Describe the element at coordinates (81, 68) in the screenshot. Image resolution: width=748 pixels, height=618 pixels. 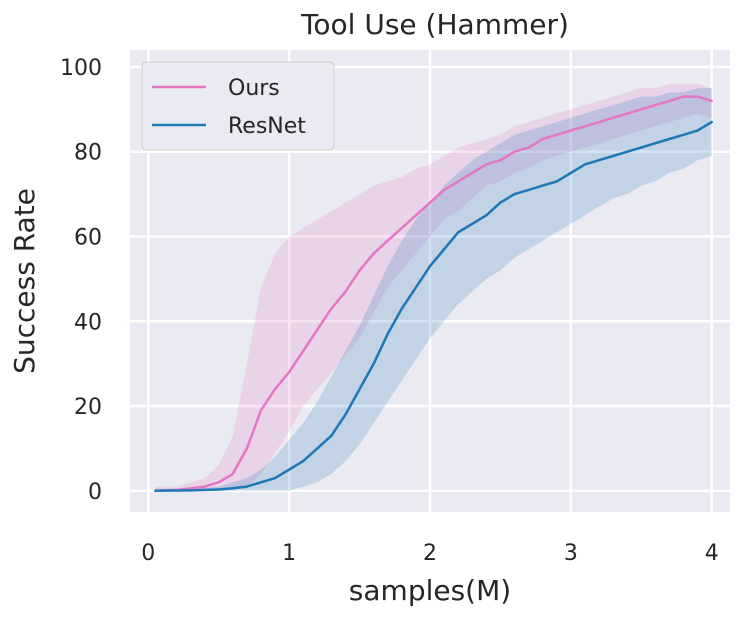
I see `y-tick-label: 100` at that location.